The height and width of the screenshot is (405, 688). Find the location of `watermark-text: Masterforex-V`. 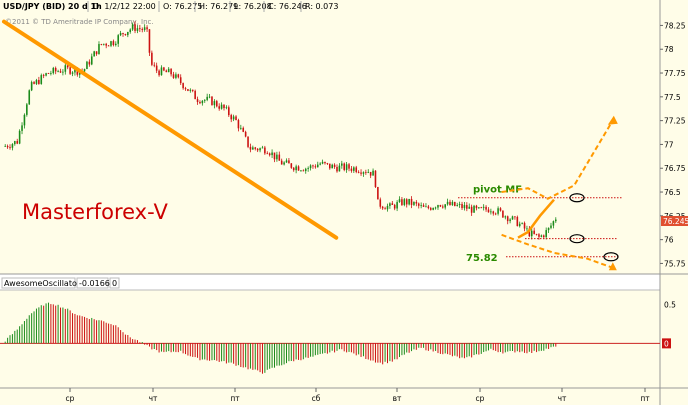

watermark-text: Masterforex-V is located at coordinates (95, 212).